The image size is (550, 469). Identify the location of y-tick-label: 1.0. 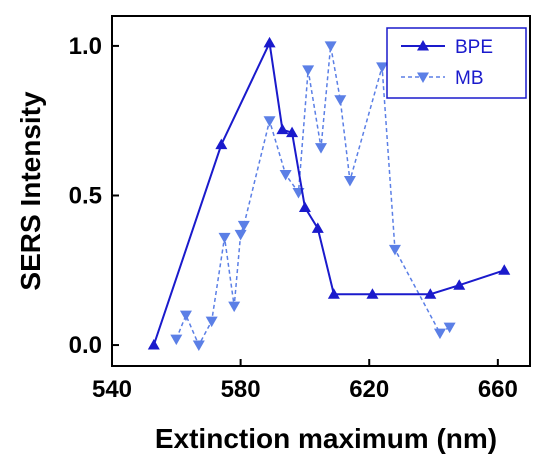
(85, 46).